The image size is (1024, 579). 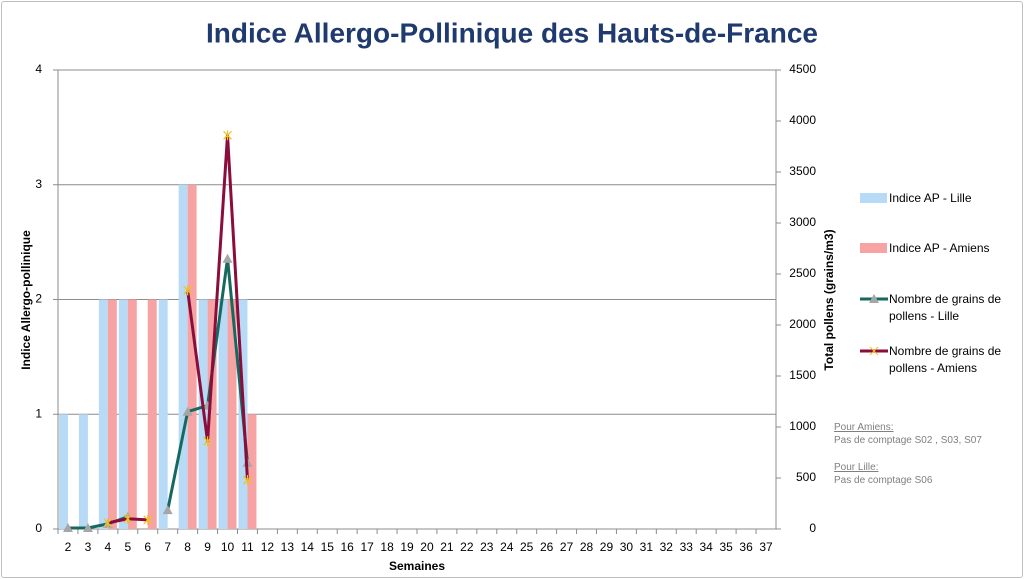 What do you see at coordinates (308, 547) in the screenshot?
I see `x-tick-label: 14` at bounding box center [308, 547].